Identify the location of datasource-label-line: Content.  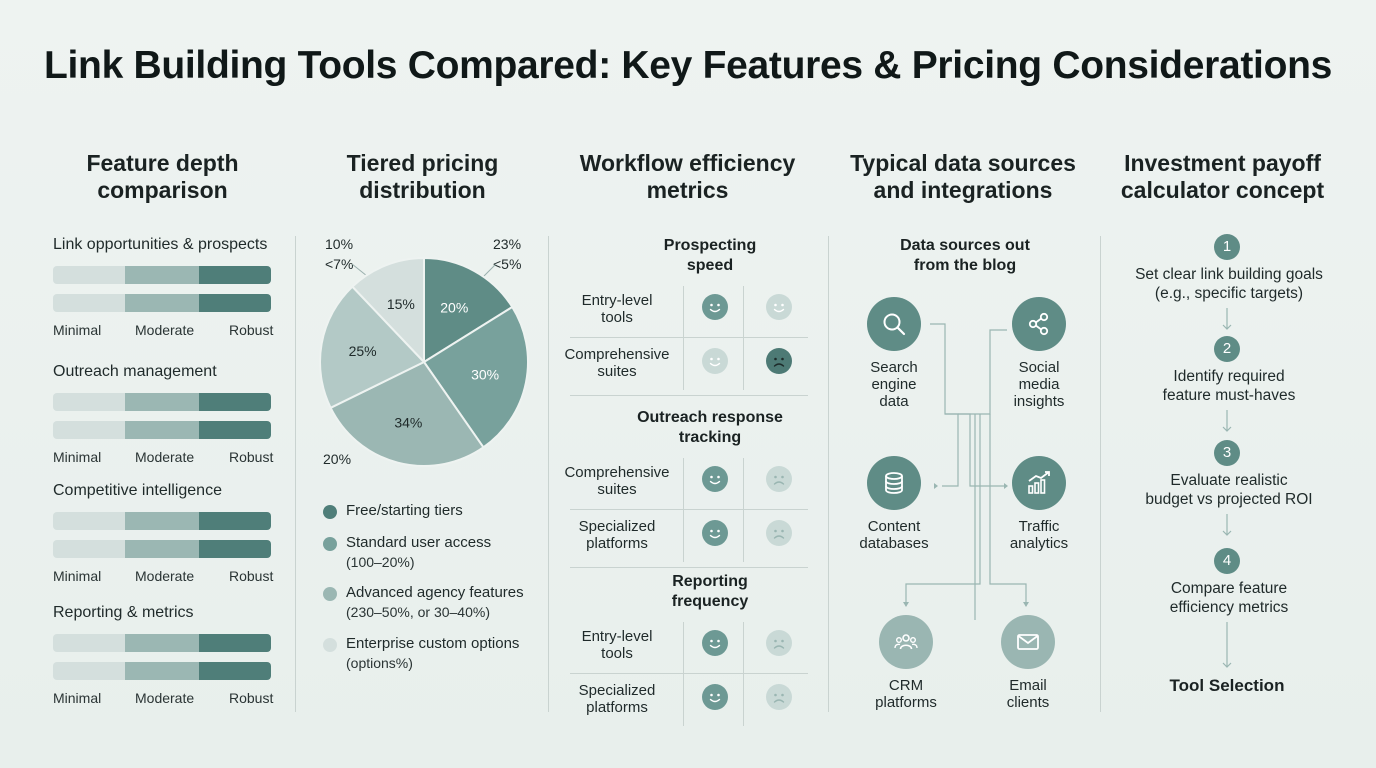
(894, 526).